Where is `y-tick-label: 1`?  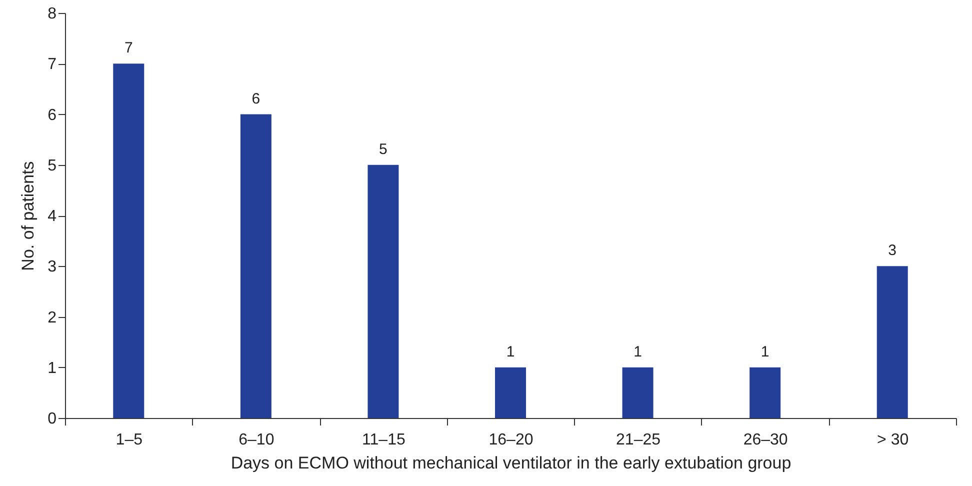
y-tick-label: 1 is located at coordinates (52, 368).